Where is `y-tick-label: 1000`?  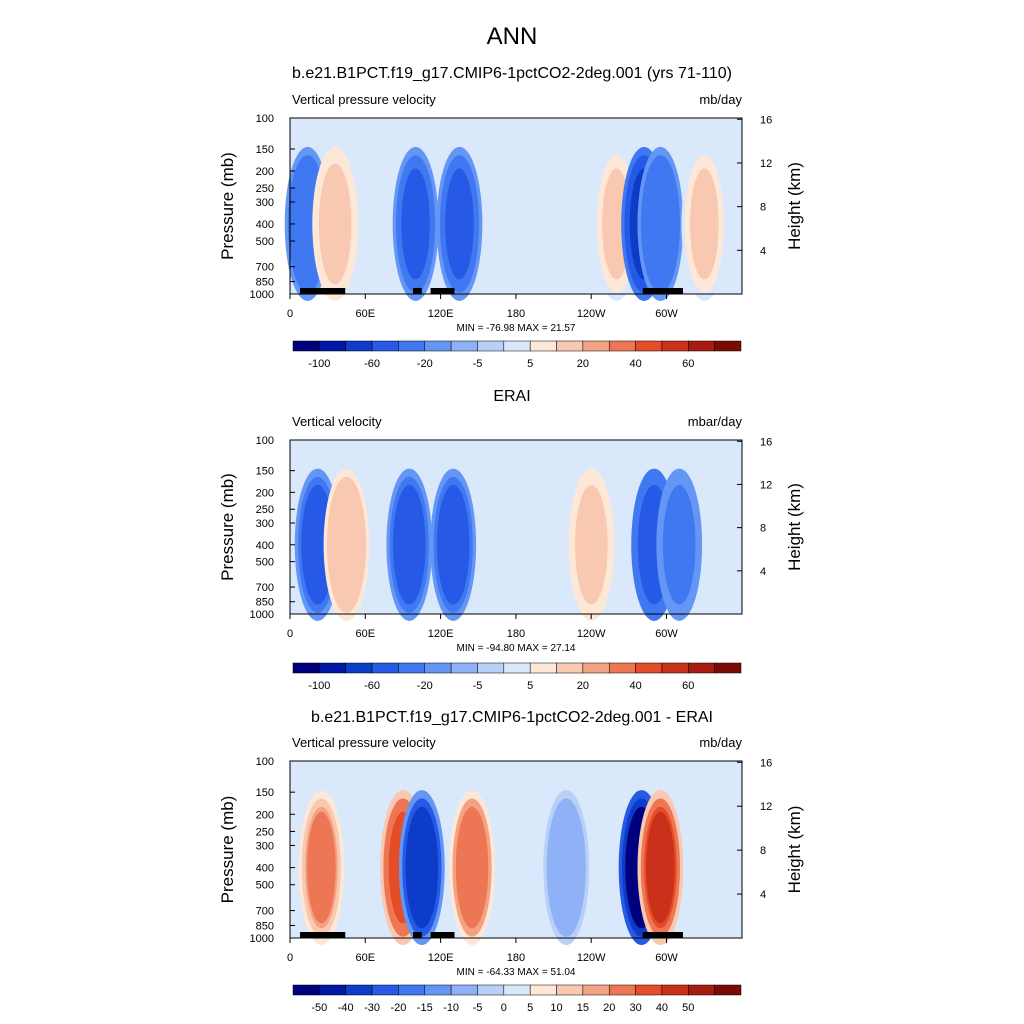 y-tick-label: 1000 is located at coordinates (262, 615).